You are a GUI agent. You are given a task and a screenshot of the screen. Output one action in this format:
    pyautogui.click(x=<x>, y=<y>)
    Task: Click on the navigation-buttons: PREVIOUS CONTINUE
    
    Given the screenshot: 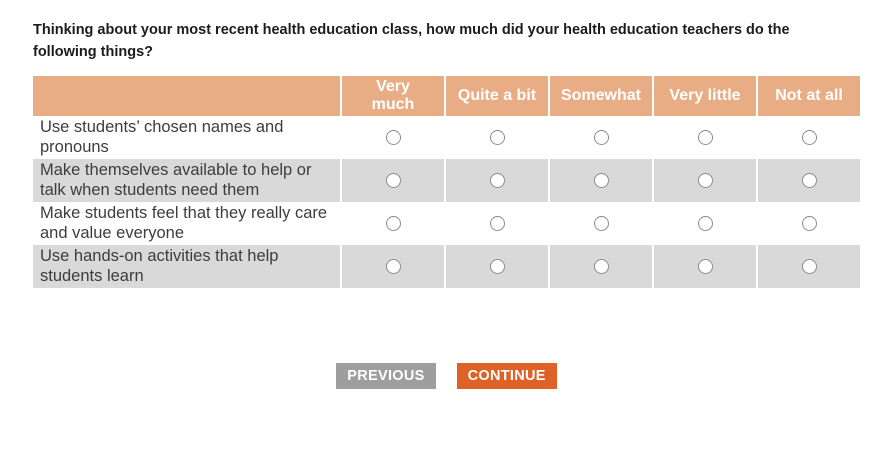 What is the action you would take?
    pyautogui.click(x=446, y=375)
    